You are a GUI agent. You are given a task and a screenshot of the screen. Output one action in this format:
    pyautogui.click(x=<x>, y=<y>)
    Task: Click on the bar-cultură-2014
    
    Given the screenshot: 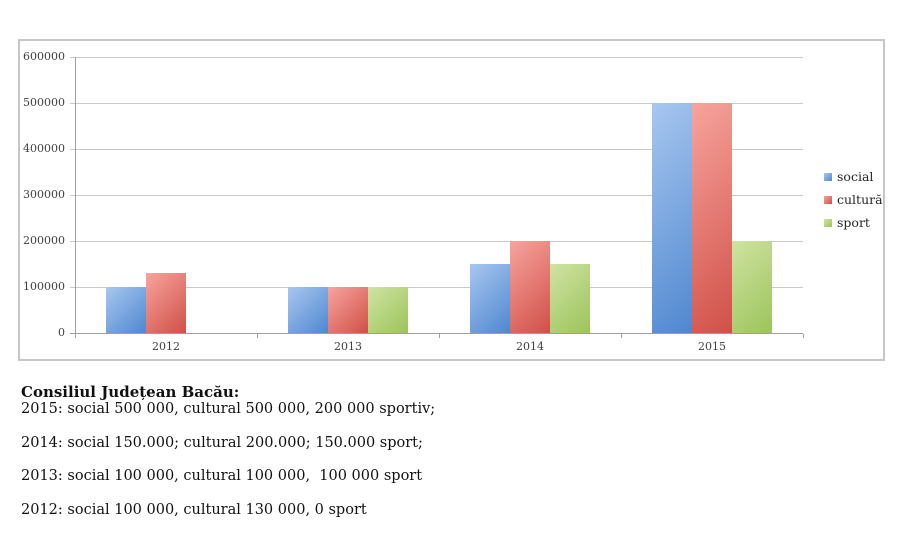 What is the action you would take?
    pyautogui.click(x=530, y=287)
    